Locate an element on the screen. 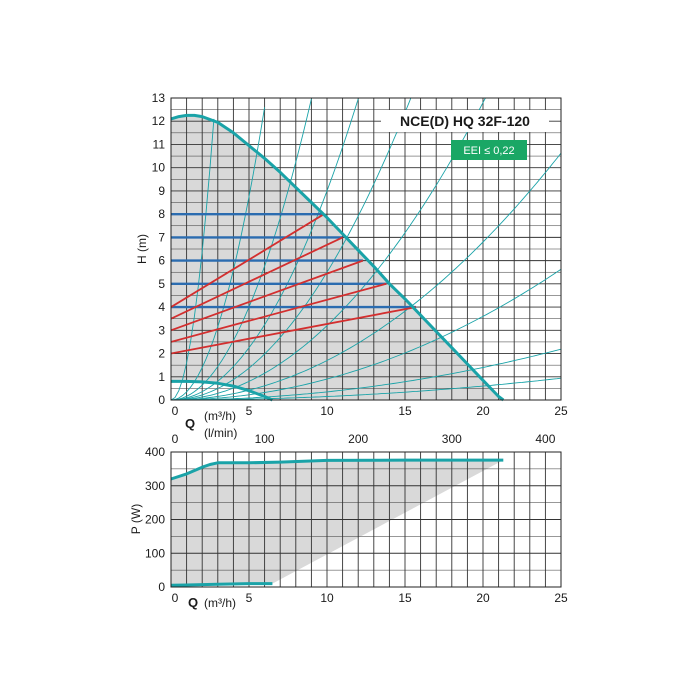 The image size is (700, 700). min-power-curve is located at coordinates (221, 584).